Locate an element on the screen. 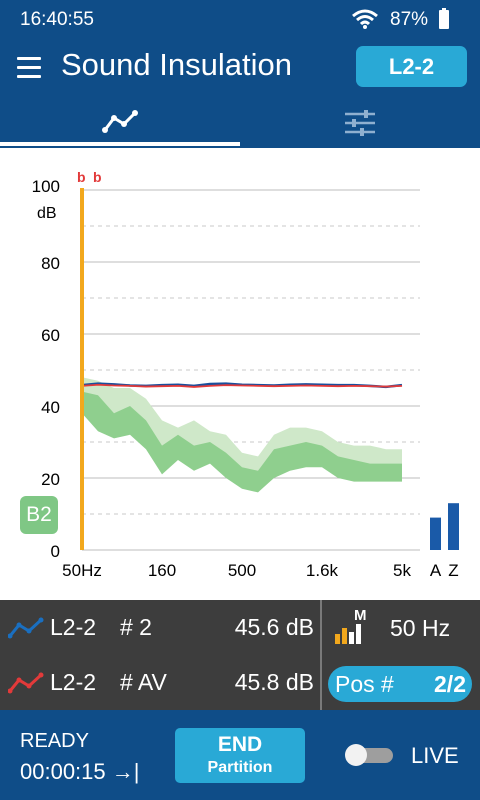  line-chart-icon is located at coordinates (120, 121).